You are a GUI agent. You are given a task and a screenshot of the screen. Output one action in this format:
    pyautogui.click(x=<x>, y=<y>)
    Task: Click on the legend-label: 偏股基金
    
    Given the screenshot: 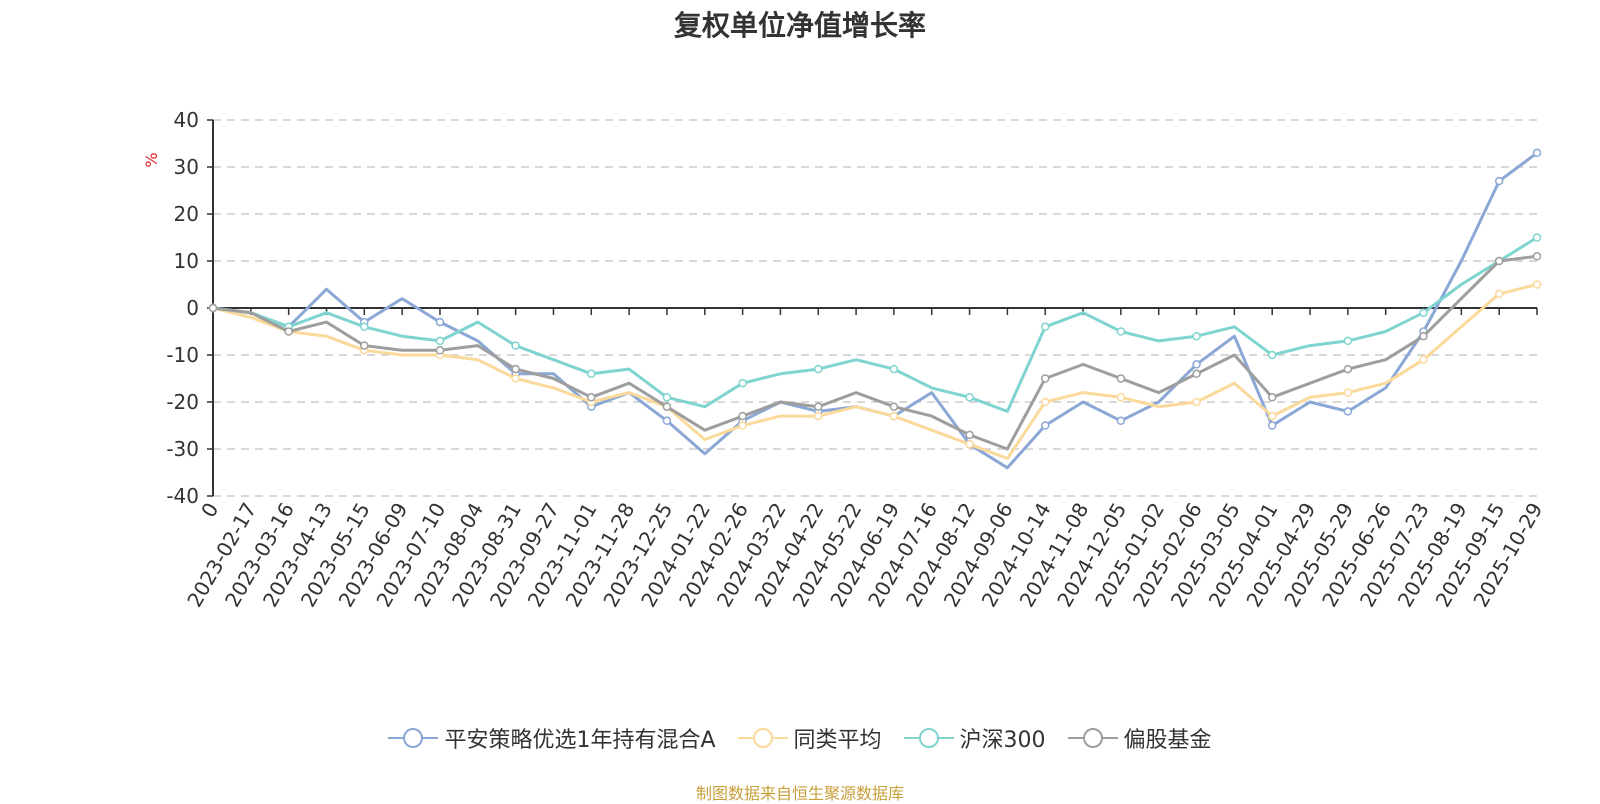 What is the action you would take?
    pyautogui.click(x=1167, y=740)
    